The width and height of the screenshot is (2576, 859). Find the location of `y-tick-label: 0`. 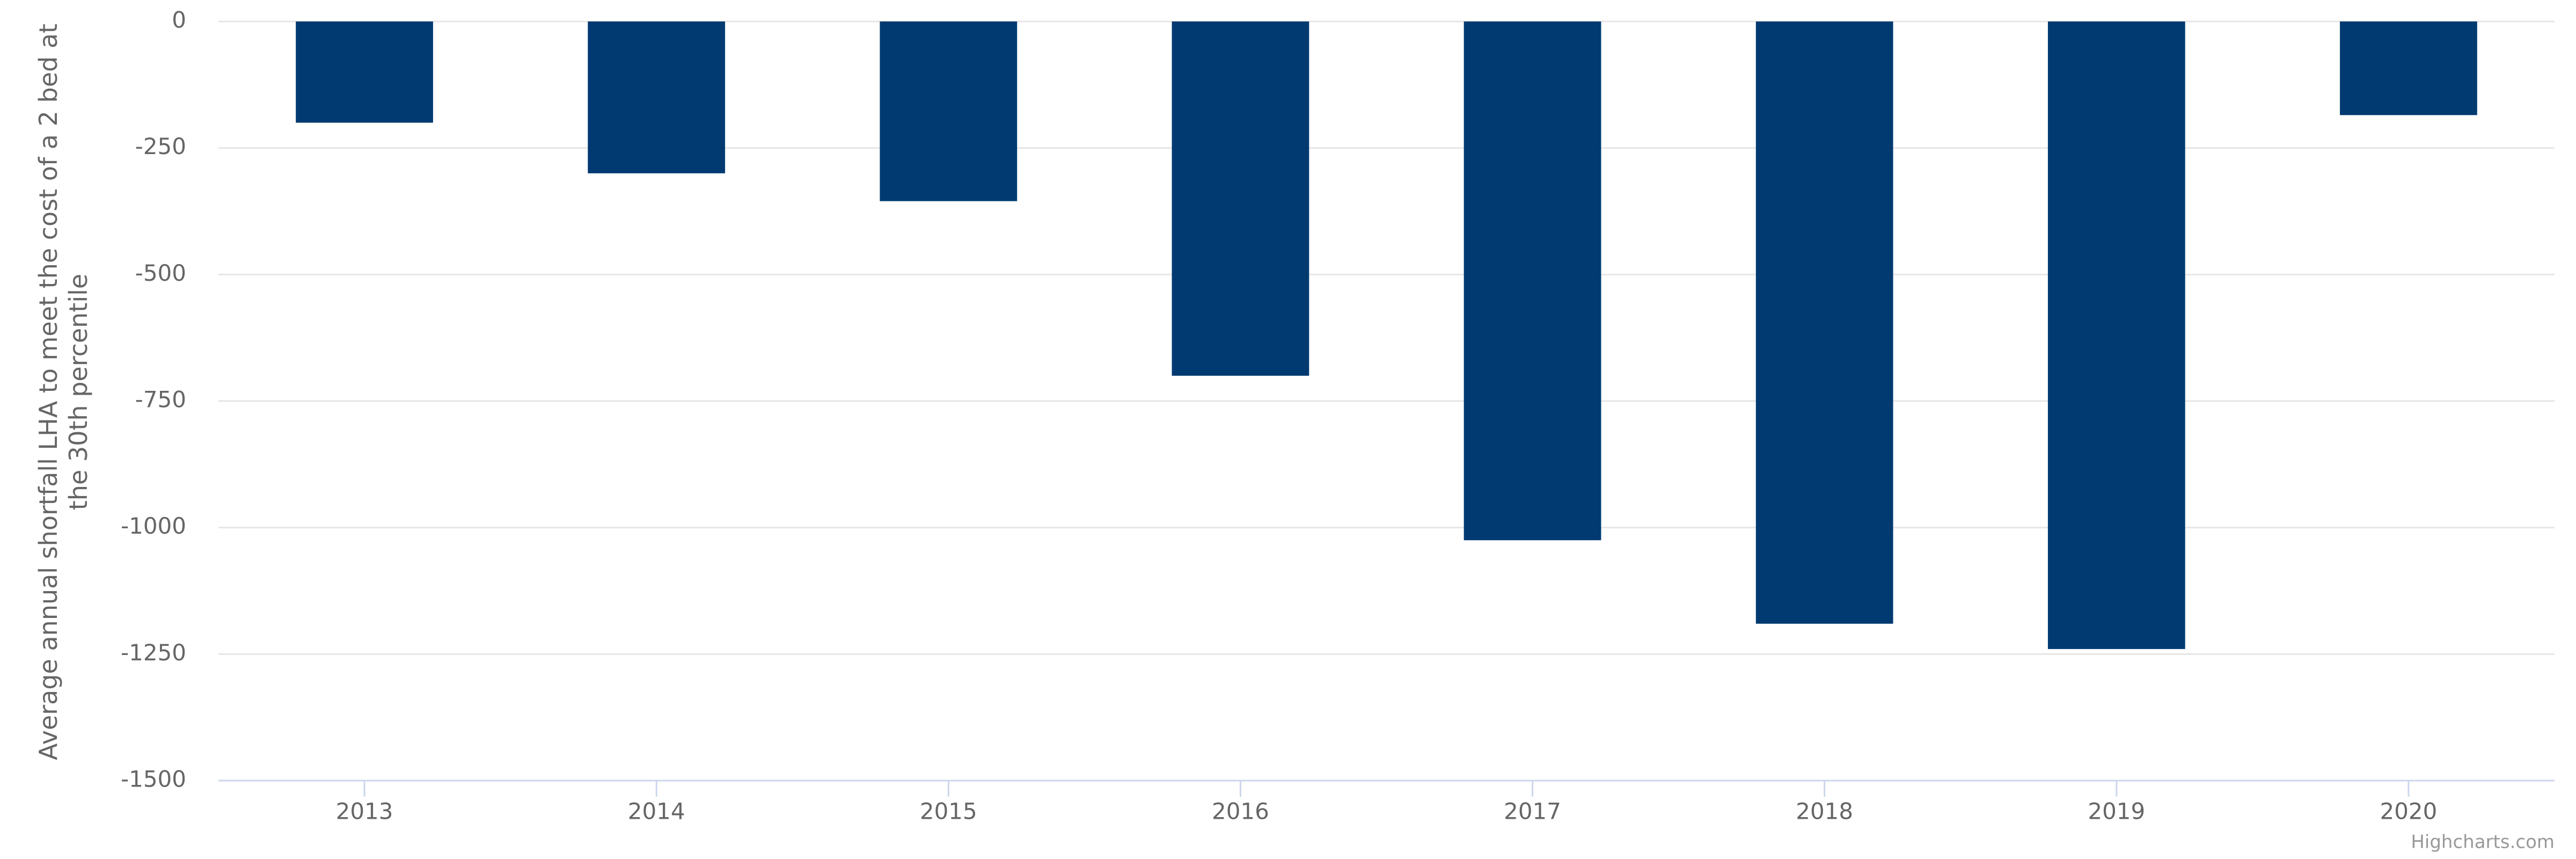

y-tick-label: 0 is located at coordinates (179, 20).